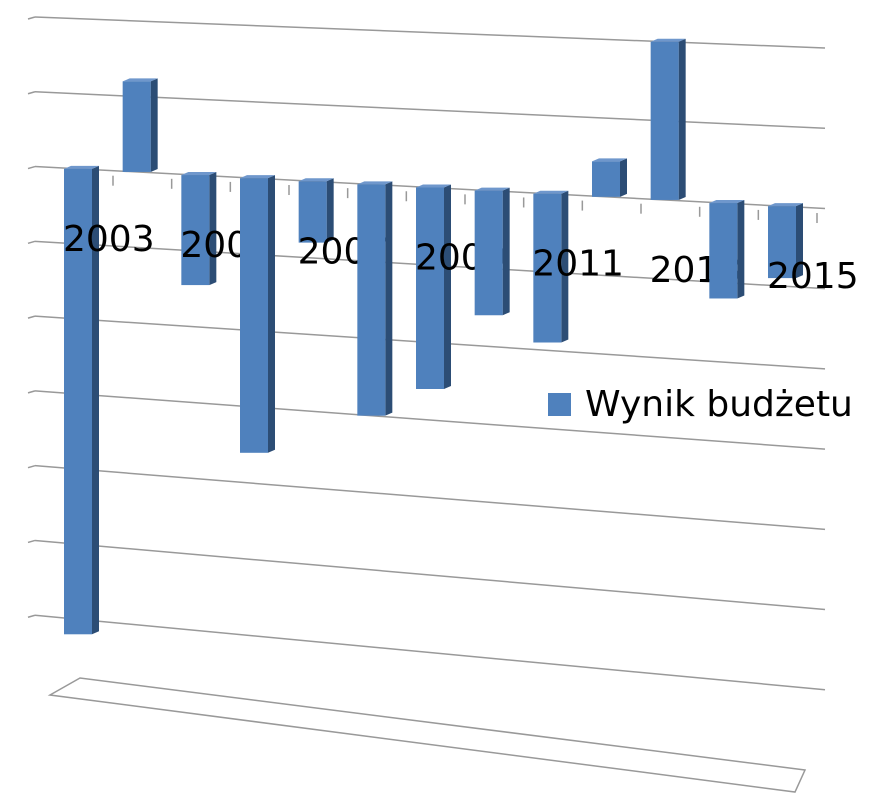  What do you see at coordinates (427, 735) in the screenshot?
I see `floor` at bounding box center [427, 735].